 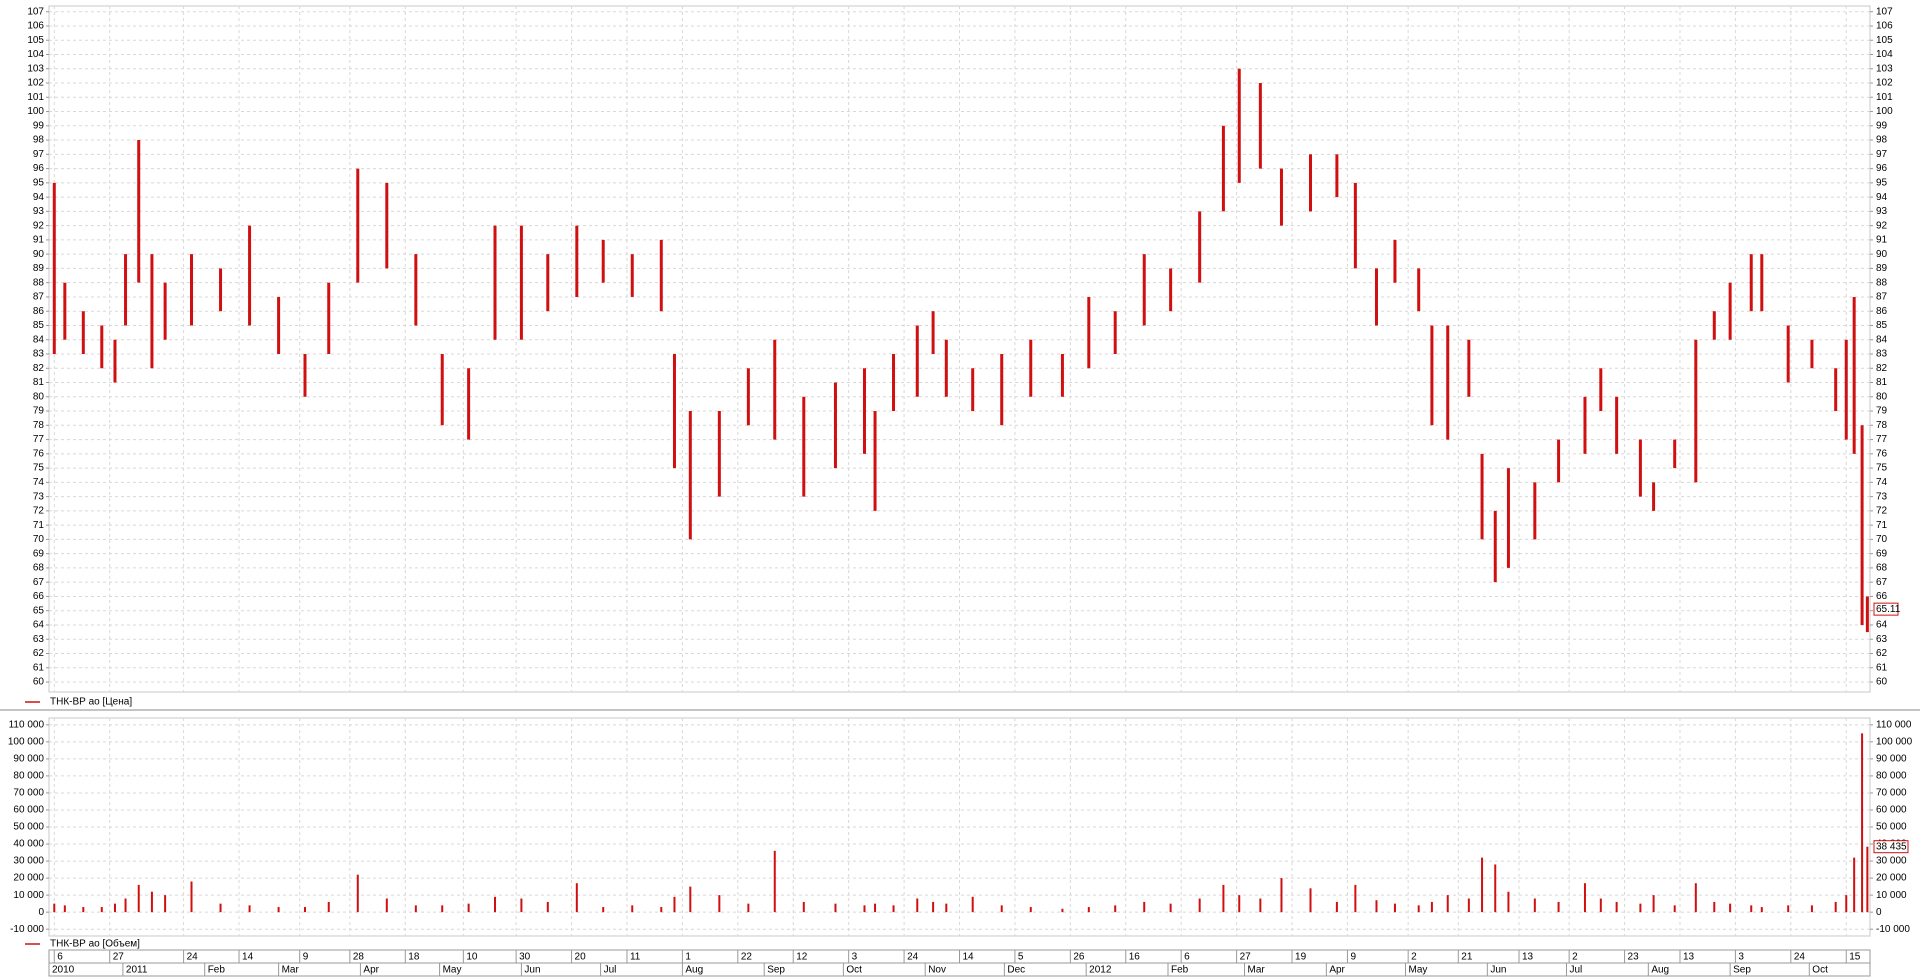 What do you see at coordinates (688, 957) in the screenshot?
I see `x-tick-label: 1` at bounding box center [688, 957].